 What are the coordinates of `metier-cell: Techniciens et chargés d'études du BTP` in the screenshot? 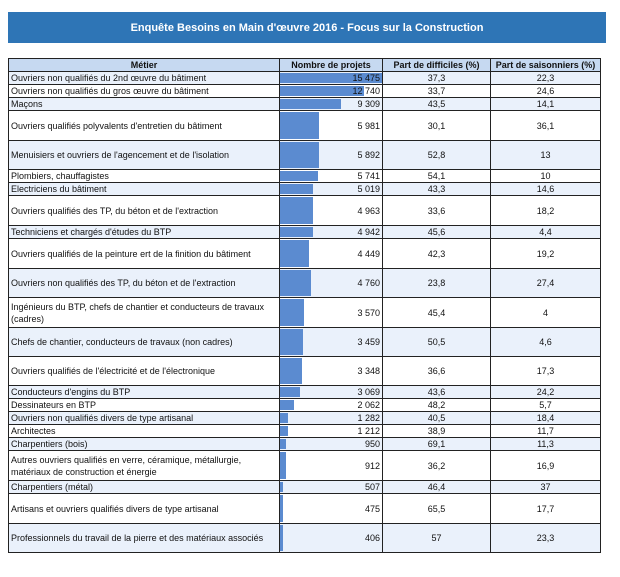 It's located at (144, 232).